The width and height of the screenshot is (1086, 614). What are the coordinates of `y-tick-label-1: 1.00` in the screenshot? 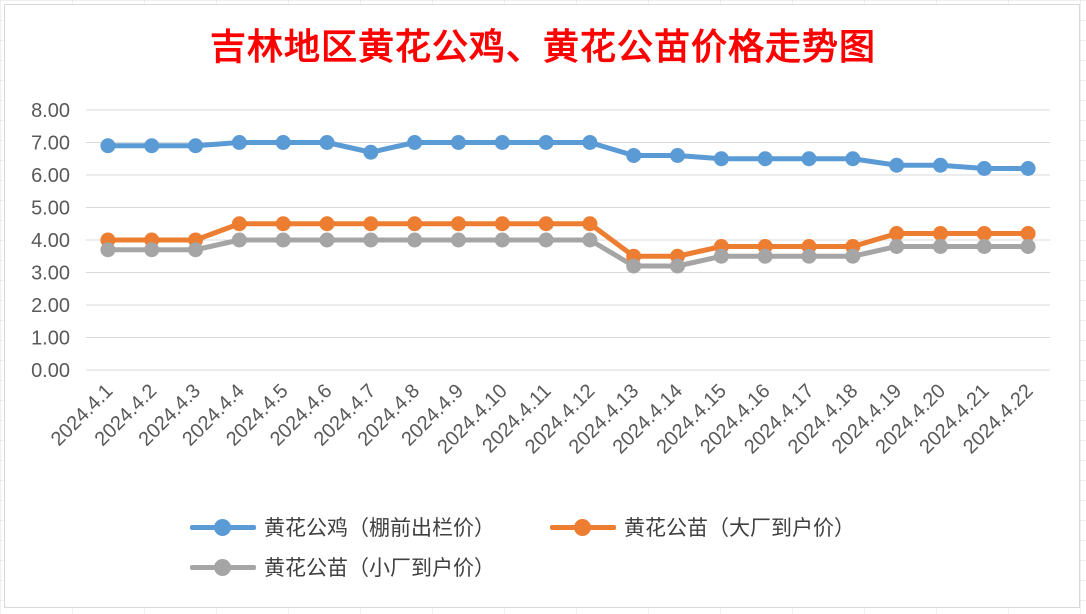 It's located at (50, 339).